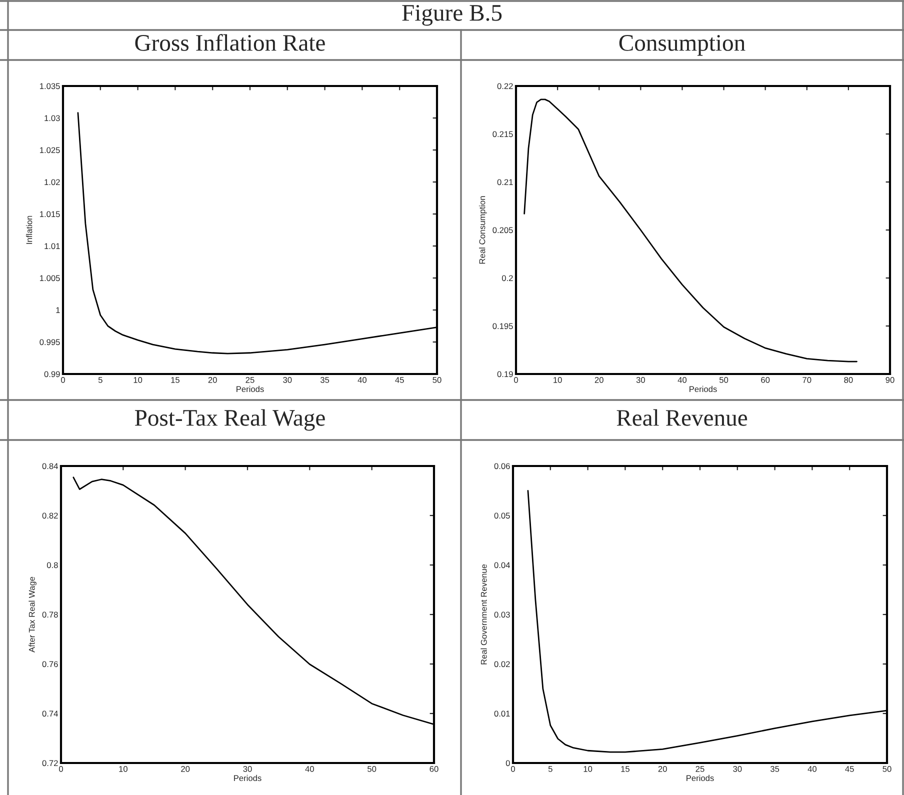  What do you see at coordinates (50, 515) in the screenshot?
I see `y-tick-label: 0.82` at bounding box center [50, 515].